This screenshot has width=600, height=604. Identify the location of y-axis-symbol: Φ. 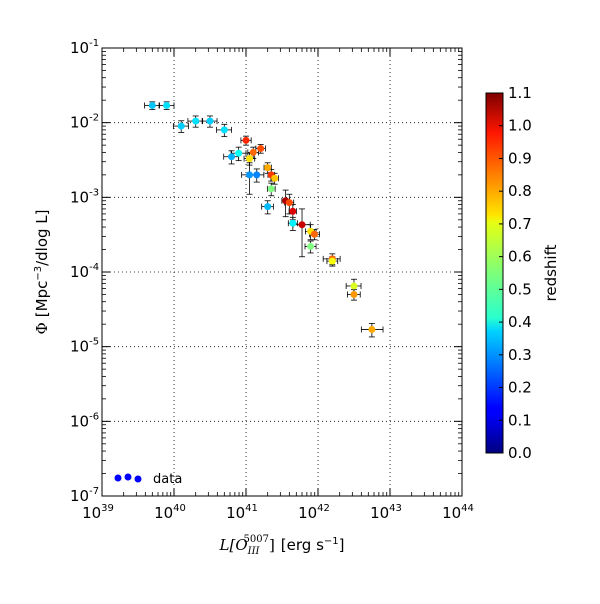
(42, 328).